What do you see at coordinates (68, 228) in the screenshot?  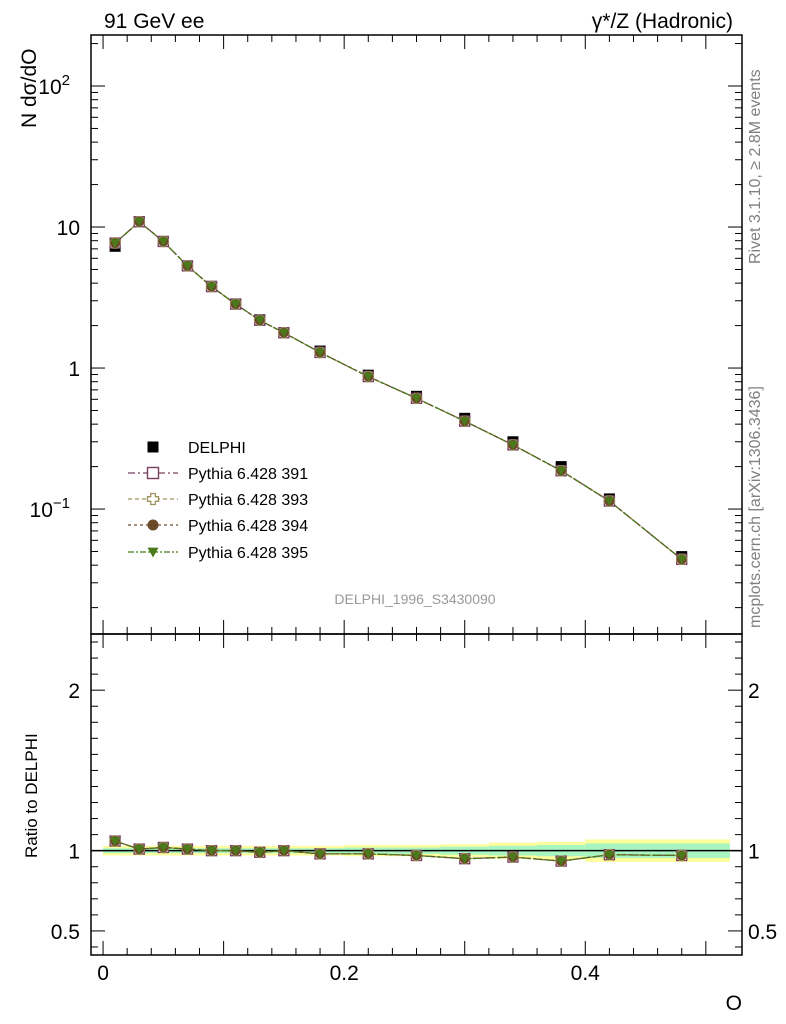 I see `y-tick-label: 10` at bounding box center [68, 228].